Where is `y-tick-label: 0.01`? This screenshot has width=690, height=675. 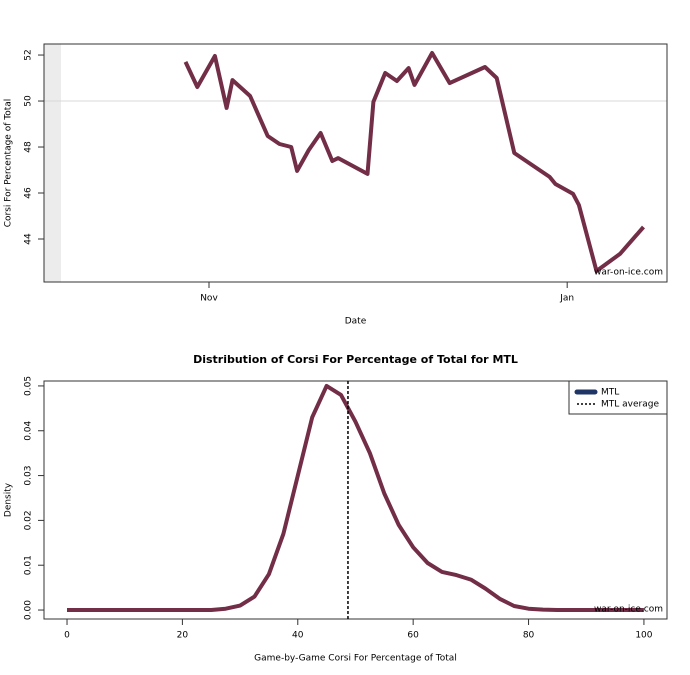
y-tick-label: 0.01 is located at coordinates (29, 565).